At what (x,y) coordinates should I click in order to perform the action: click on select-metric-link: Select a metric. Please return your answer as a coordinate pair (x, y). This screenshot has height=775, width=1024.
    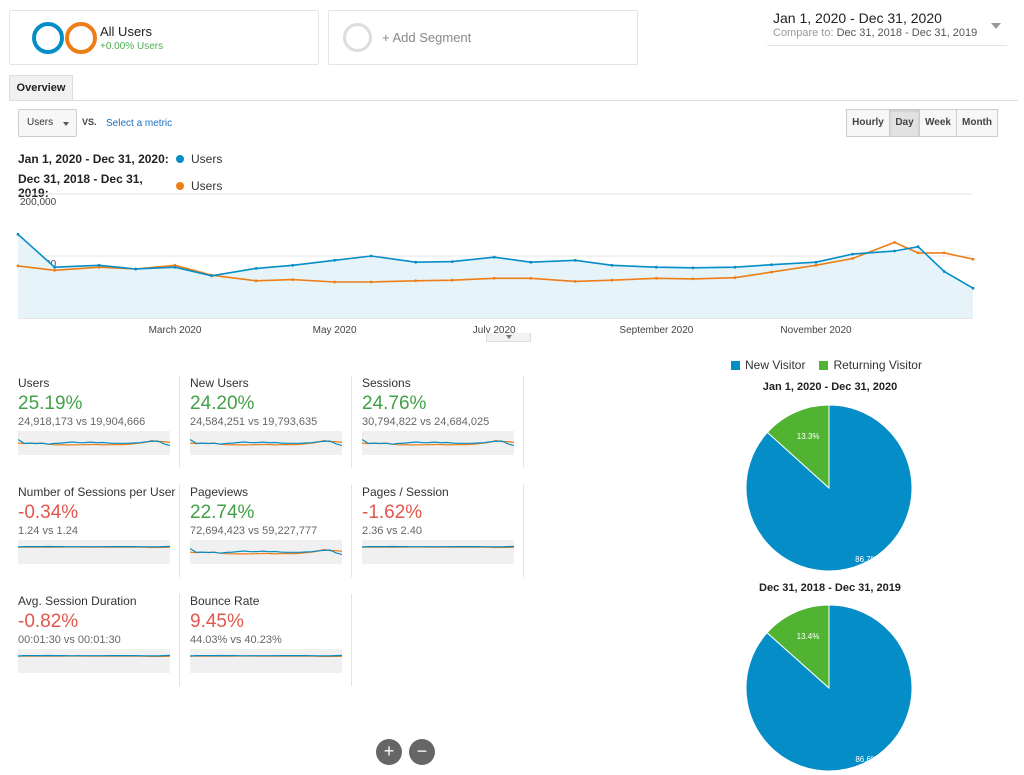
    Looking at the image, I should click on (139, 123).